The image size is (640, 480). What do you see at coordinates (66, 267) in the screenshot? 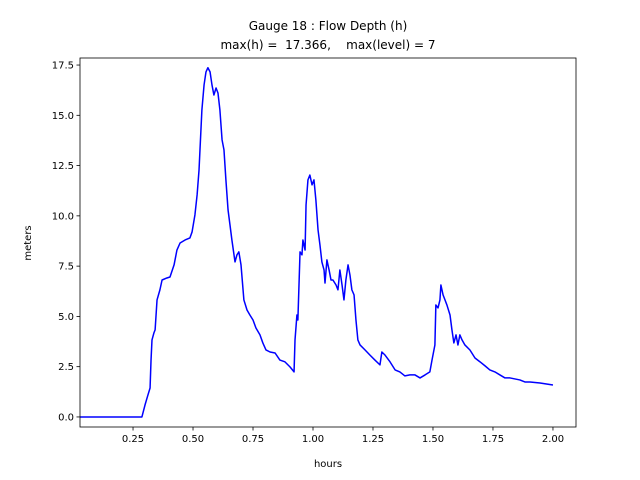
I see `y-tick-label: 7.5` at bounding box center [66, 267].